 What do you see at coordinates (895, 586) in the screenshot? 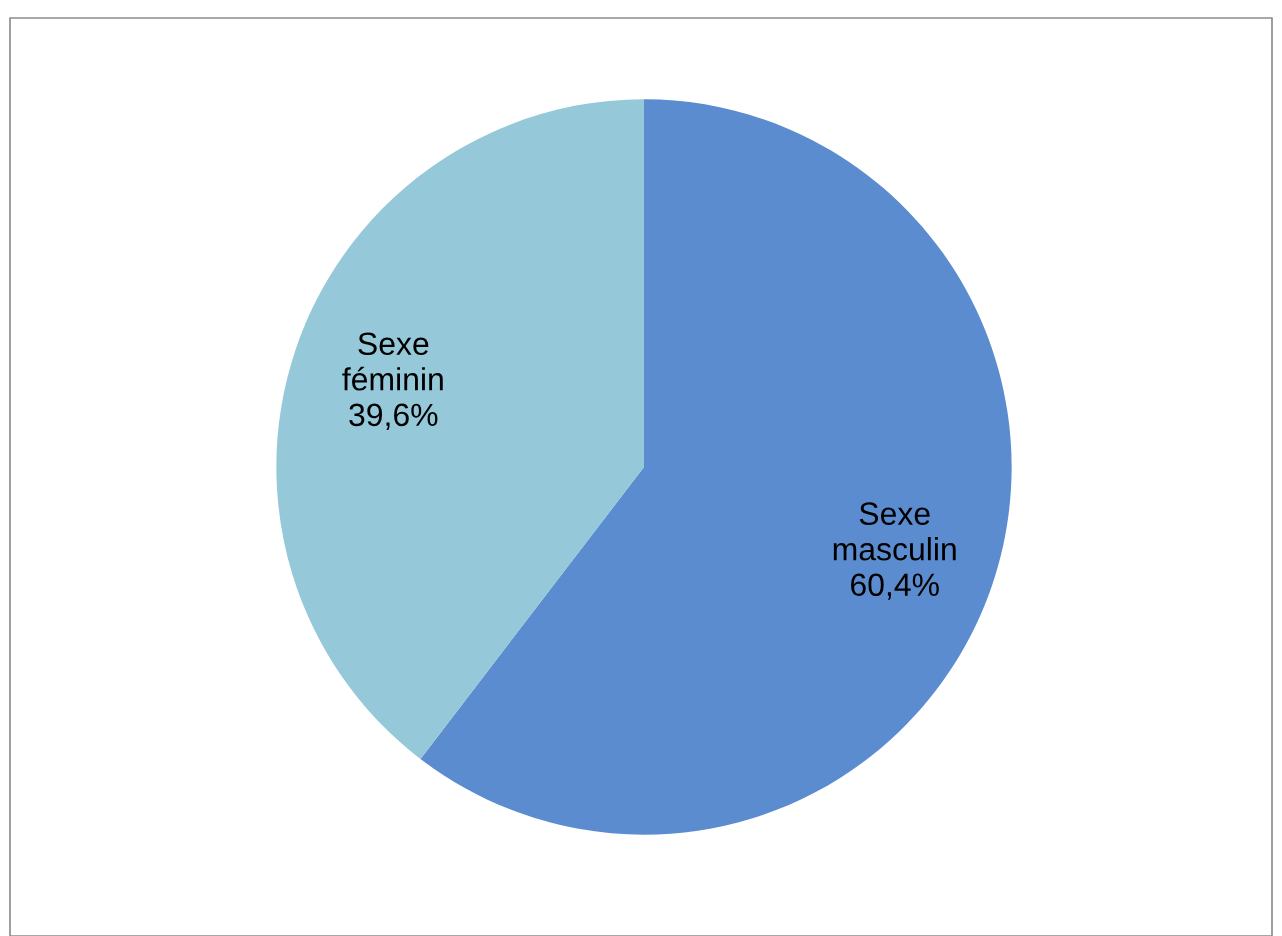
I see `data-label: 60,4%` at bounding box center [895, 586].